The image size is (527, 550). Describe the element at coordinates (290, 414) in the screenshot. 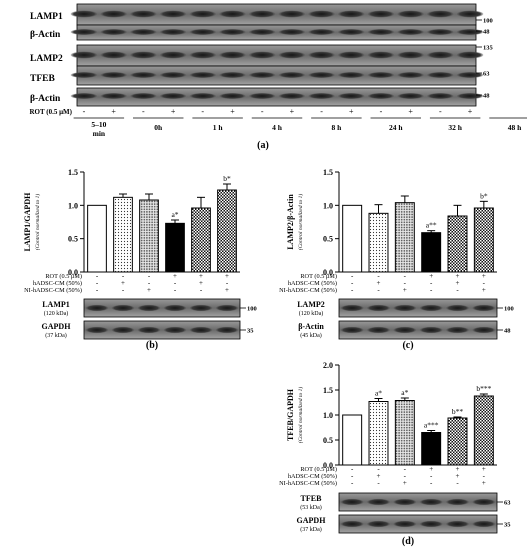

I see `y-axis-label: TFEB/GAPDH` at that location.